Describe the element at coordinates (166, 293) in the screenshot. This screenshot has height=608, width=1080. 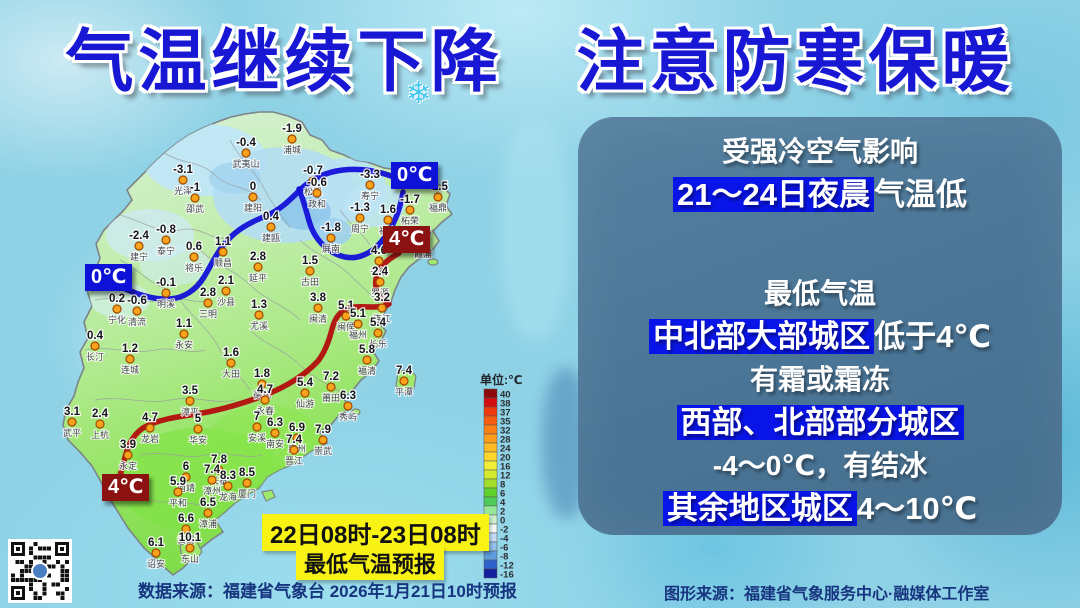
I see `station-marker: -0.1 明溪` at that location.